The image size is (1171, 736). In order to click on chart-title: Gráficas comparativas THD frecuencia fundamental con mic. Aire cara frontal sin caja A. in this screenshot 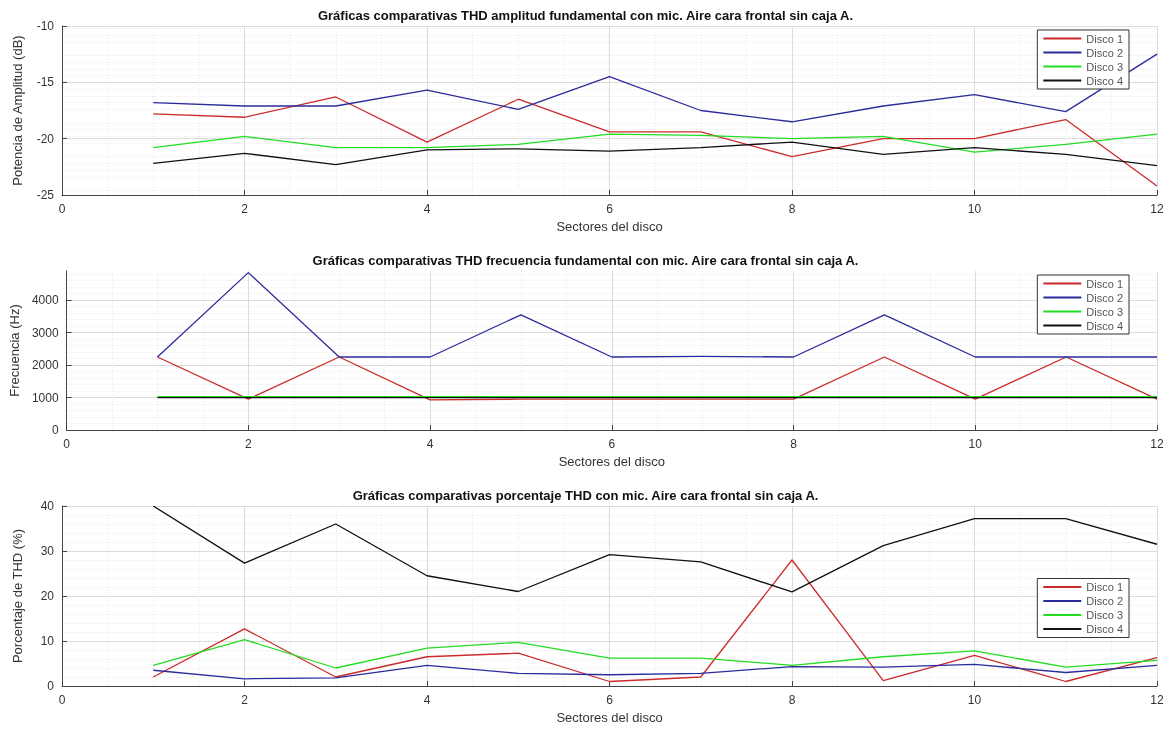, I will do `click(585, 260)`.